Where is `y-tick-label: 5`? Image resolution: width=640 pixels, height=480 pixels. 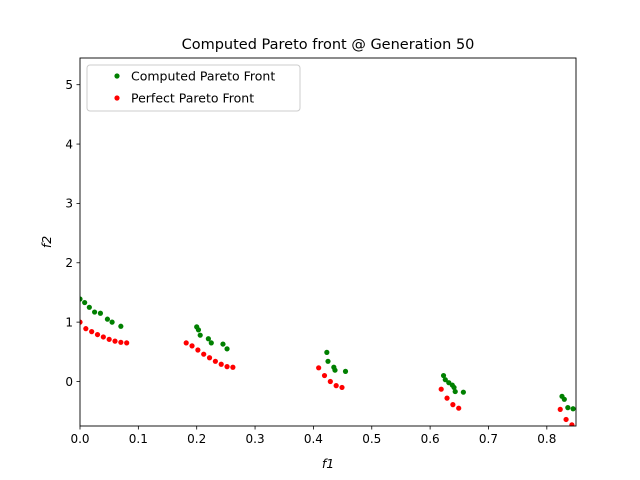 y-tick-label: 5 is located at coordinates (69, 85).